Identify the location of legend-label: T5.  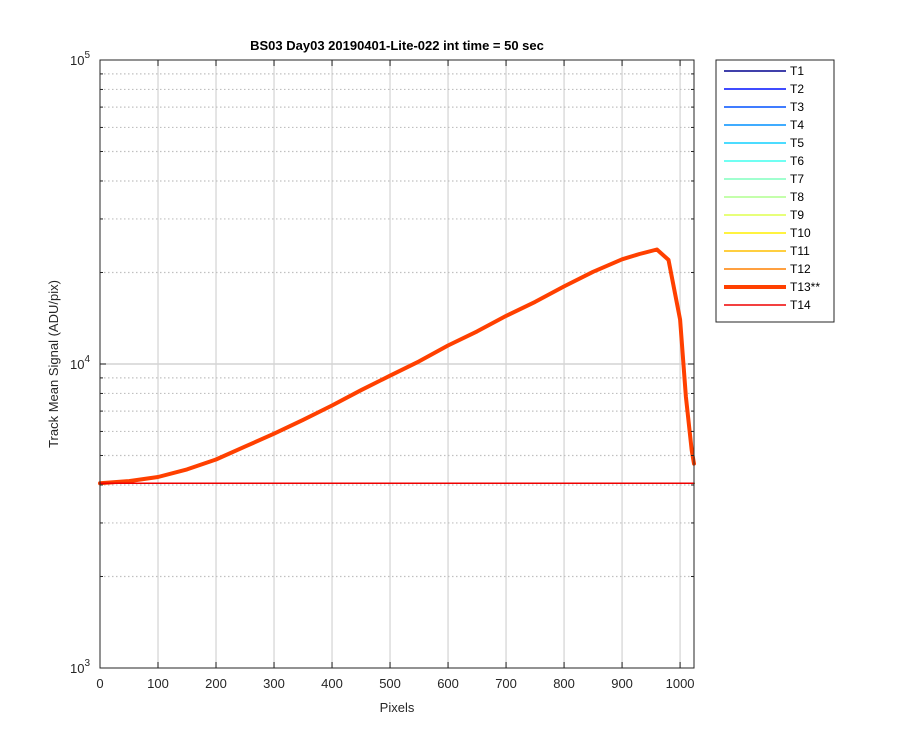
(797, 143).